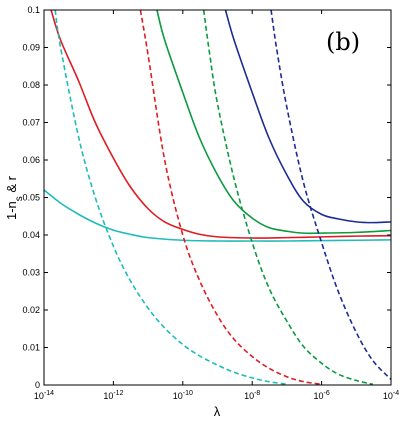  What do you see at coordinates (11, 185) in the screenshot?
I see `y-axis-label-rest: & r` at bounding box center [11, 185].